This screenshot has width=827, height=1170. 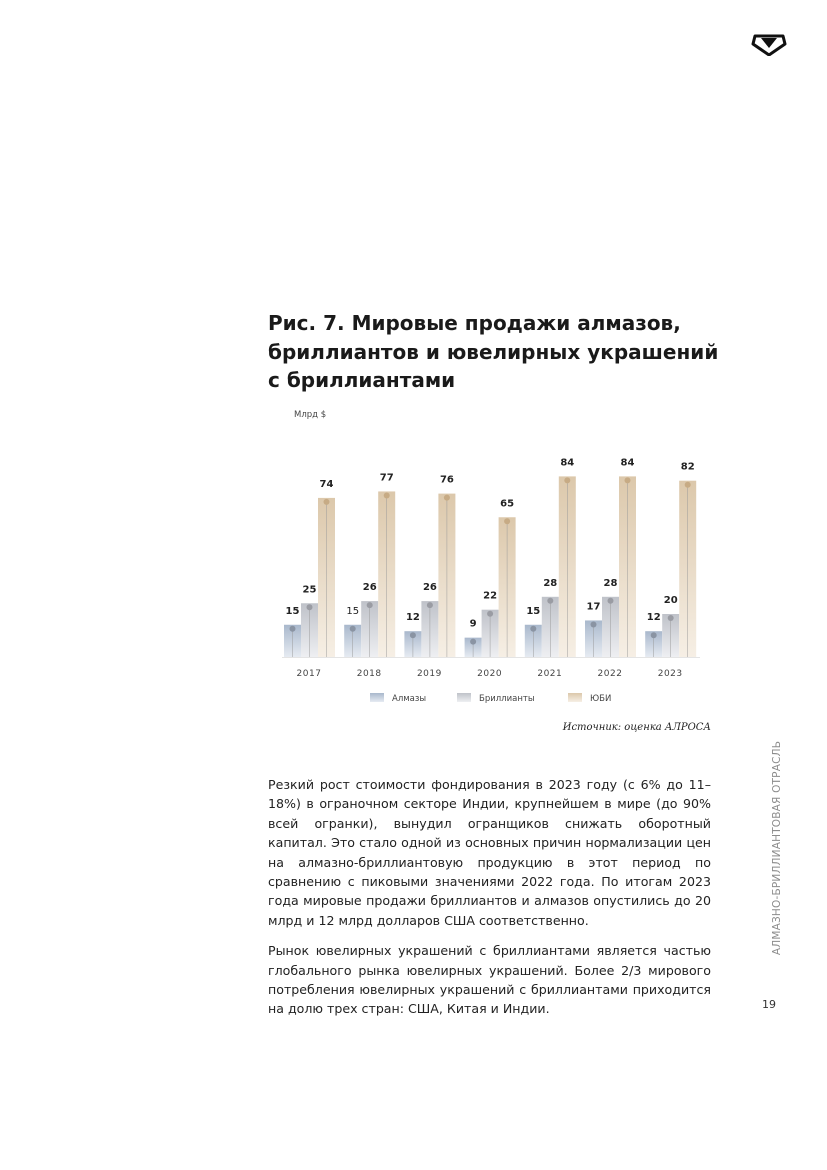 I want to click on legend-label: ЮБИ, so click(x=600, y=699).